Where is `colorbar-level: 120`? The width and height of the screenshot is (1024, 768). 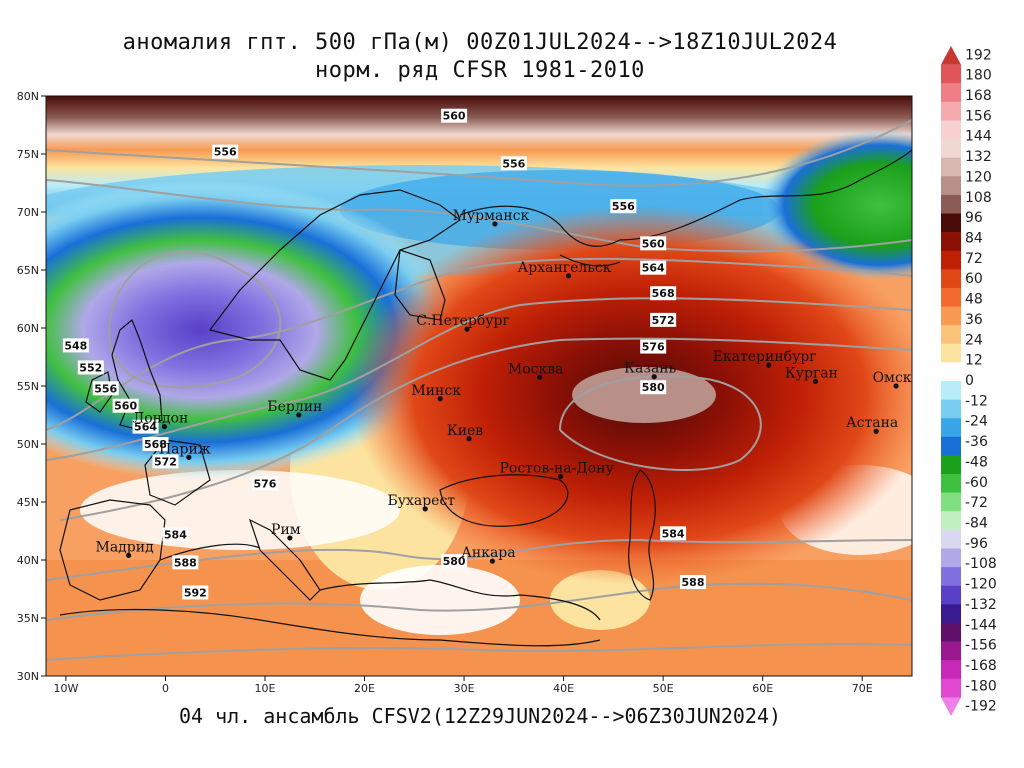
colorbar-level: 120 is located at coordinates (978, 177).